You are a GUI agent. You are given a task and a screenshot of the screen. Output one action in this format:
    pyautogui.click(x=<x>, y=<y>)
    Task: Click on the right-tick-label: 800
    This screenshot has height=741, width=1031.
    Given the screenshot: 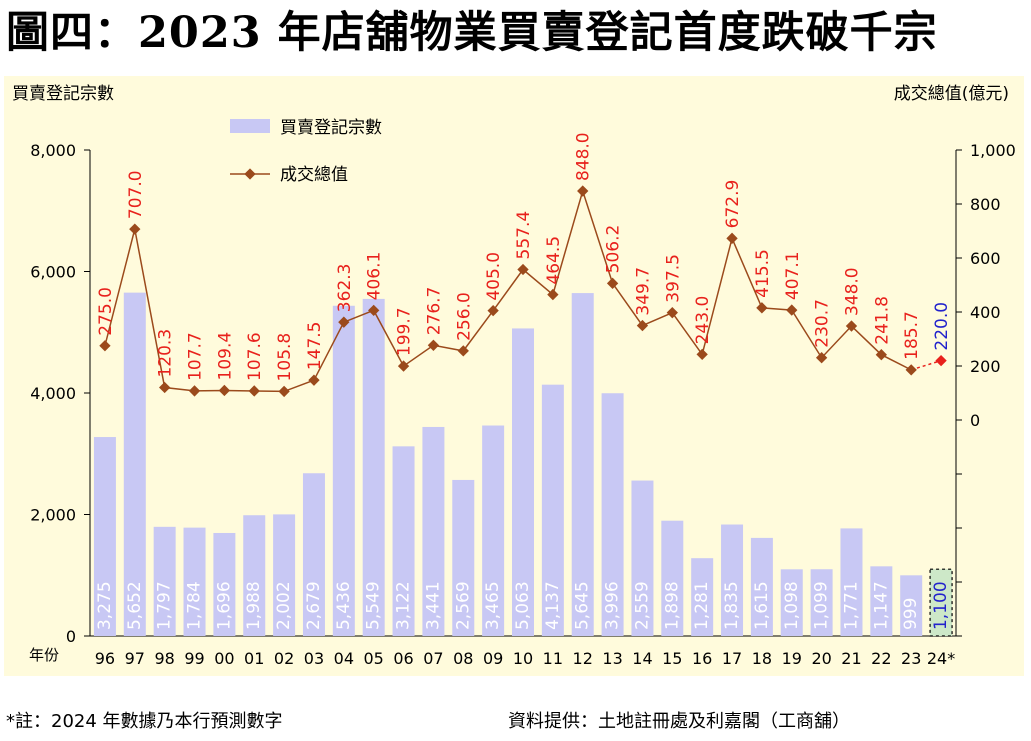 What is the action you would take?
    pyautogui.click(x=985, y=204)
    